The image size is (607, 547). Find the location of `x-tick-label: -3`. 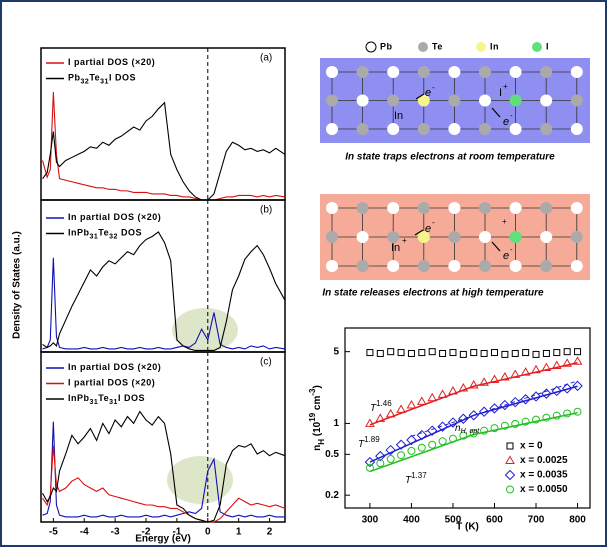

x-tick-label: -3 is located at coordinates (115, 532).